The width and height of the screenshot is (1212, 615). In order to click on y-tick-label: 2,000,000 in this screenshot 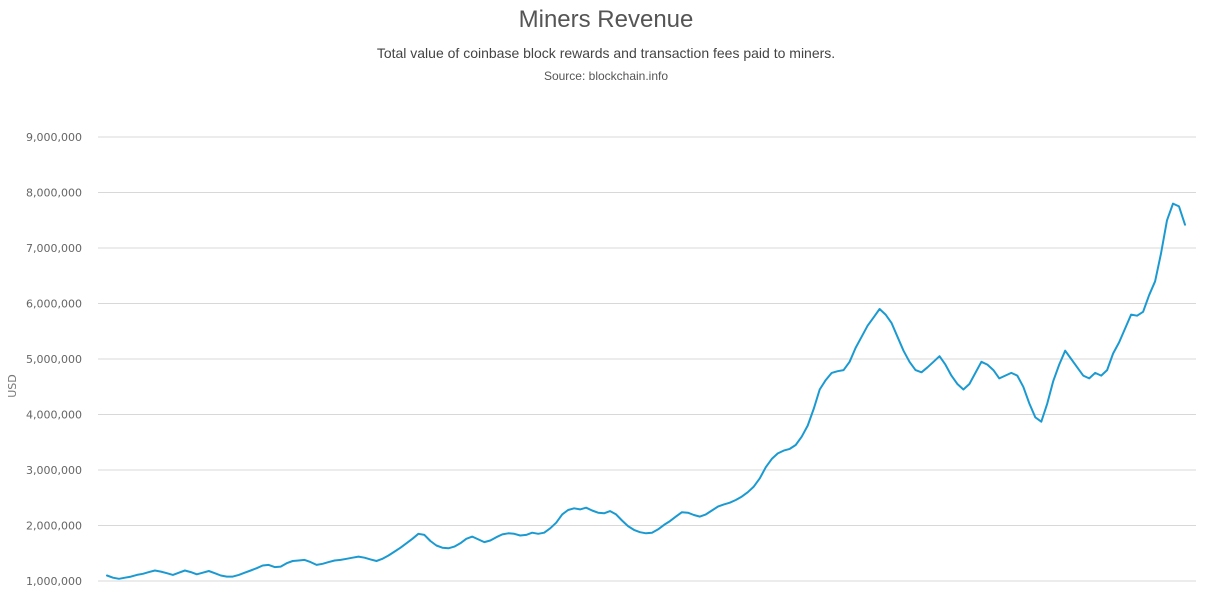, I will do `click(54, 526)`.